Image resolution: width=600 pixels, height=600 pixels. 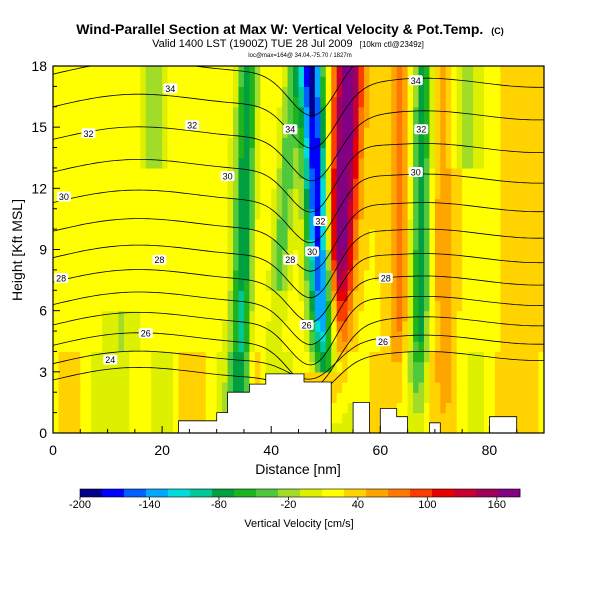 What do you see at coordinates (358, 505) in the screenshot?
I see `colorbar-tick-label: 40` at bounding box center [358, 505].